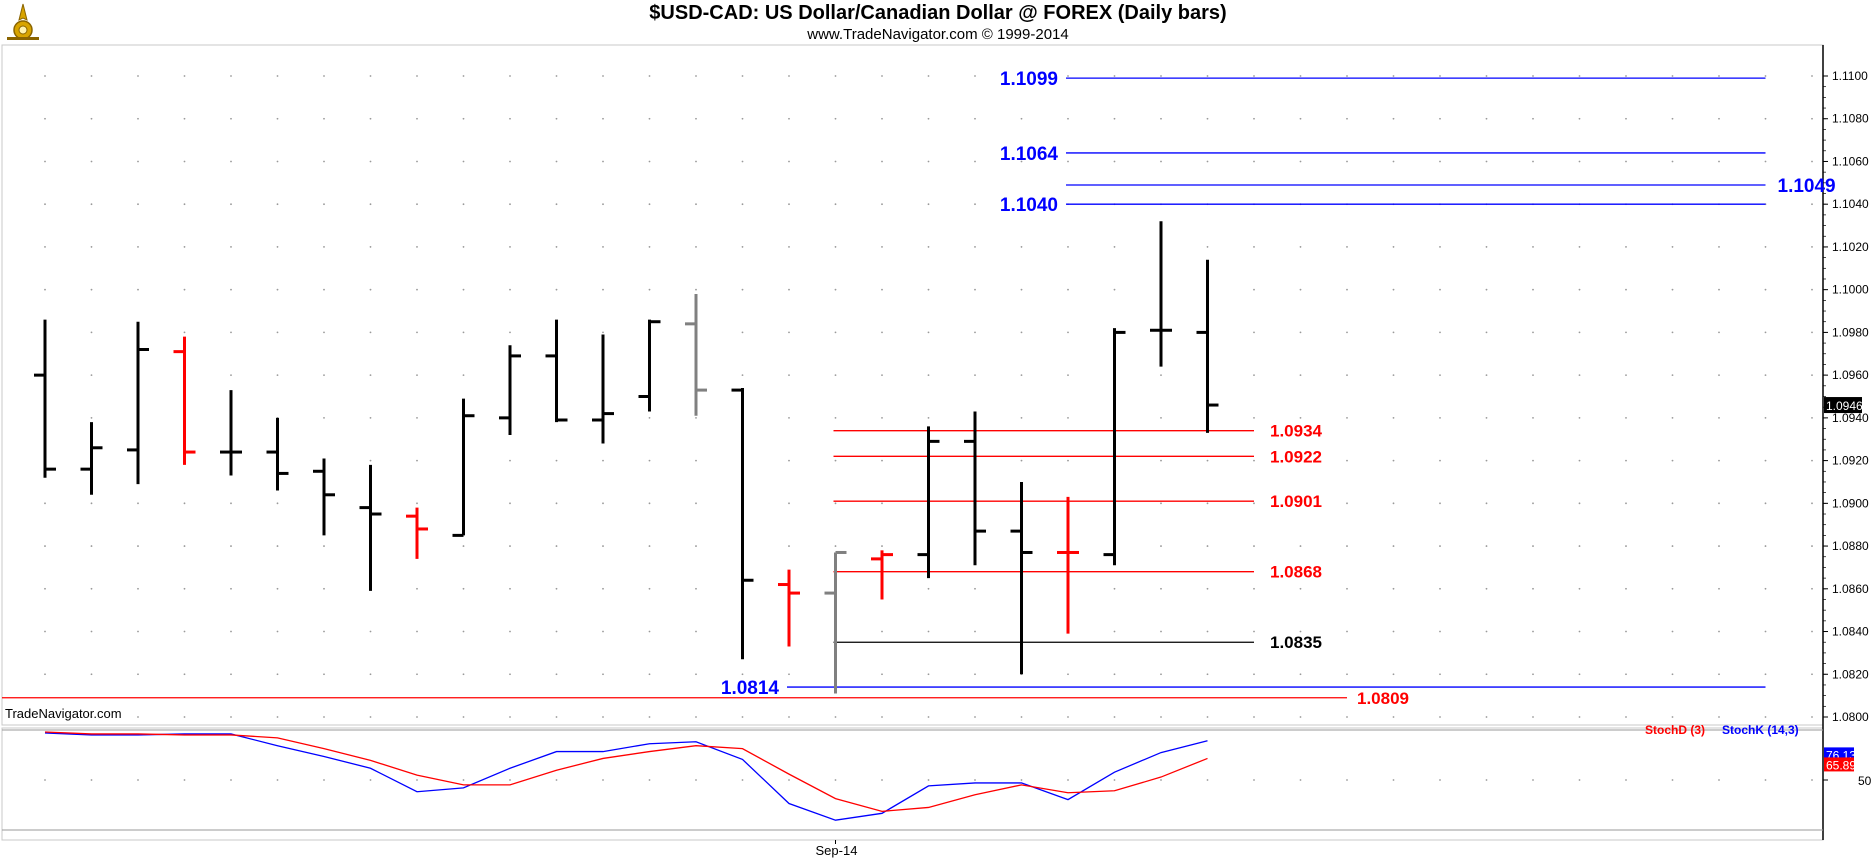 This screenshot has height=863, width=1876. What do you see at coordinates (1850, 632) in the screenshot?
I see `y-tick-label: 1.0840` at bounding box center [1850, 632].